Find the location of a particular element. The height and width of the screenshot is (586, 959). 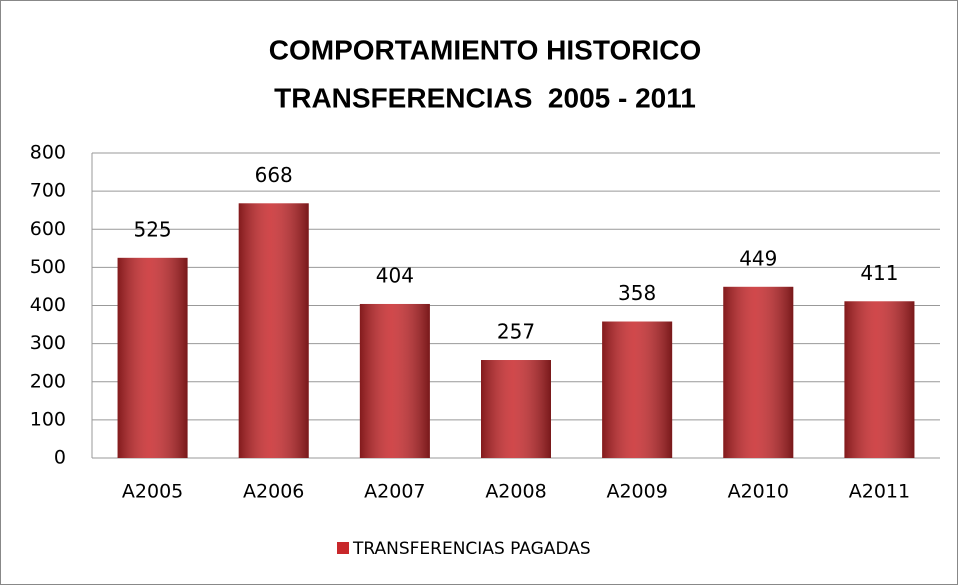

y-tick-label: 300 is located at coordinates (48, 343).